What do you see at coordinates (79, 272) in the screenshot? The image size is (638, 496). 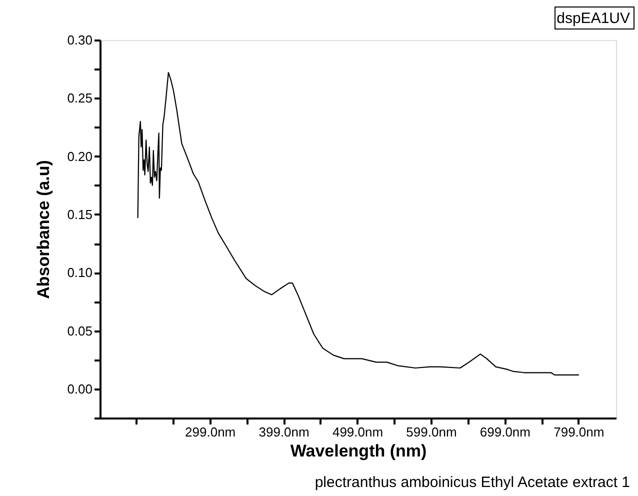 I see `y-tick-label: 0.10` at bounding box center [79, 272].